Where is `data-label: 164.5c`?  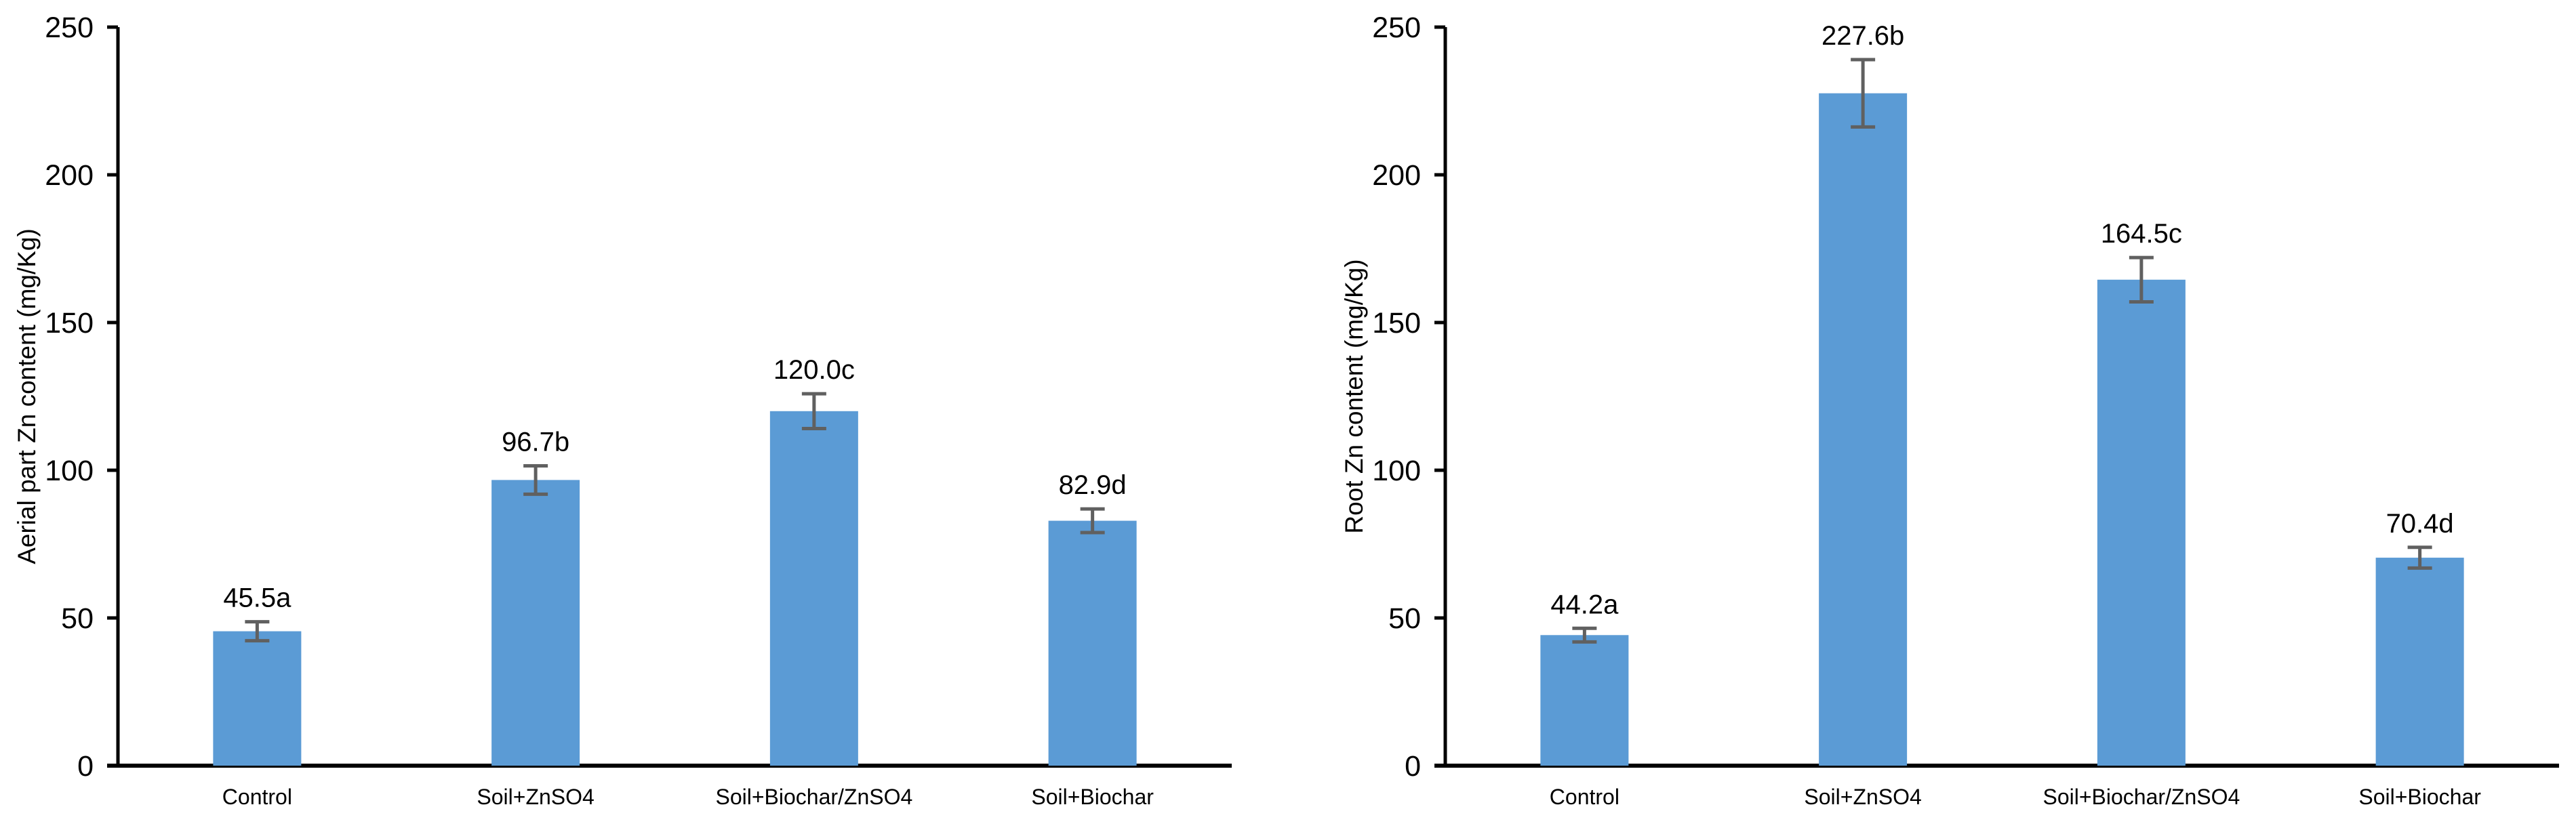 data-label: 164.5c is located at coordinates (2141, 234).